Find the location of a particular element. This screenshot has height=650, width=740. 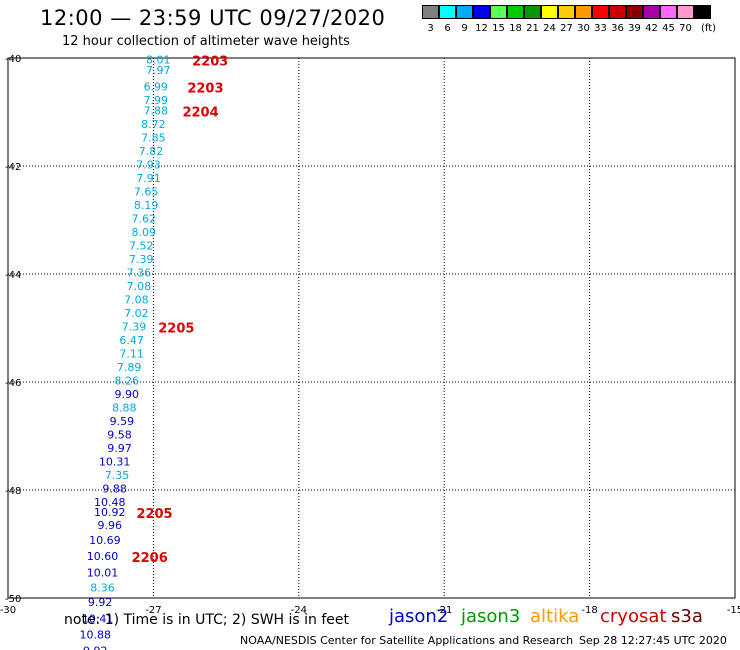

latitude-tick-label: -48 is located at coordinates (13, 491).